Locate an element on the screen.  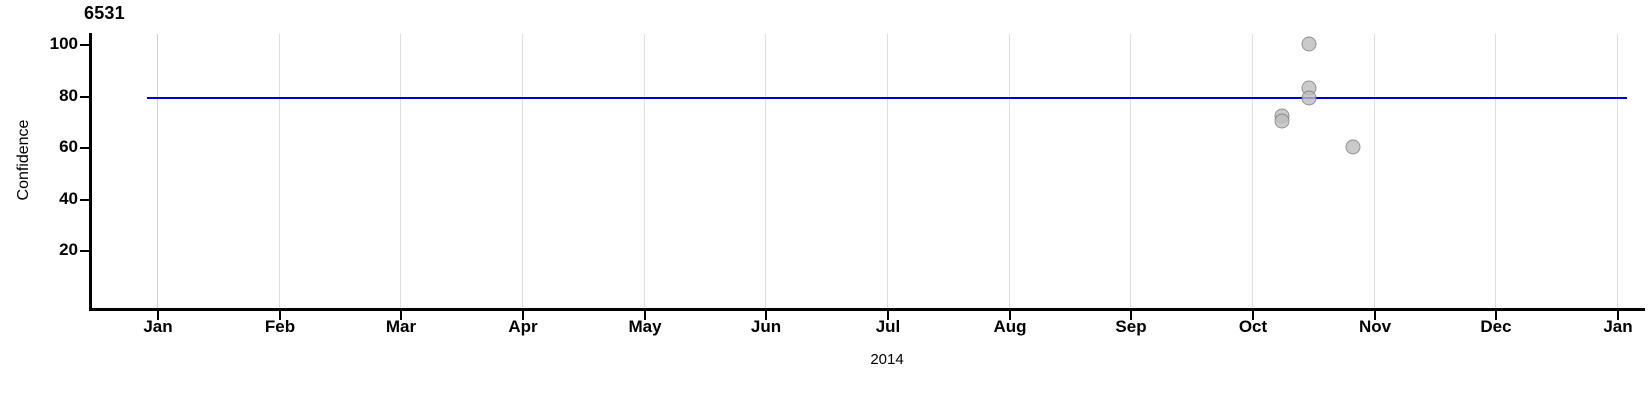
x-tick-label-oct-9: Oct is located at coordinates (1253, 326).